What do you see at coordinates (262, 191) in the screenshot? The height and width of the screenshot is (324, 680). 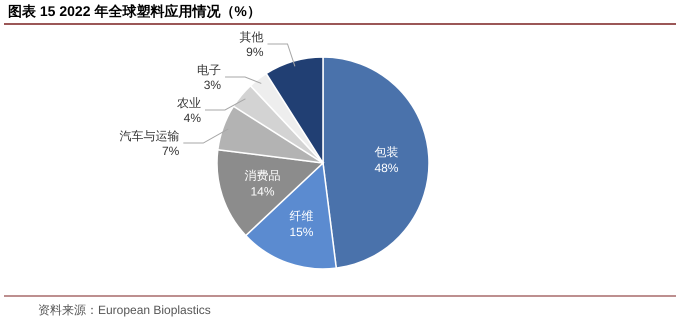 I see `data-label: 14%` at bounding box center [262, 191].